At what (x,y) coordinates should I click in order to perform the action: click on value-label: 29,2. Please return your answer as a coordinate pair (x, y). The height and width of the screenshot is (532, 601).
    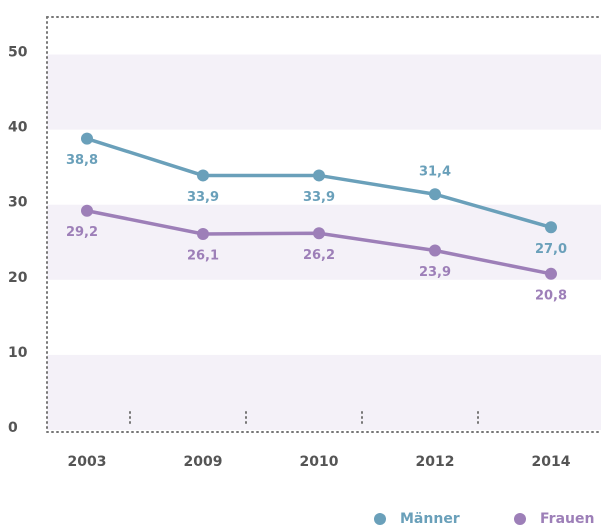
    Looking at the image, I should click on (82, 232).